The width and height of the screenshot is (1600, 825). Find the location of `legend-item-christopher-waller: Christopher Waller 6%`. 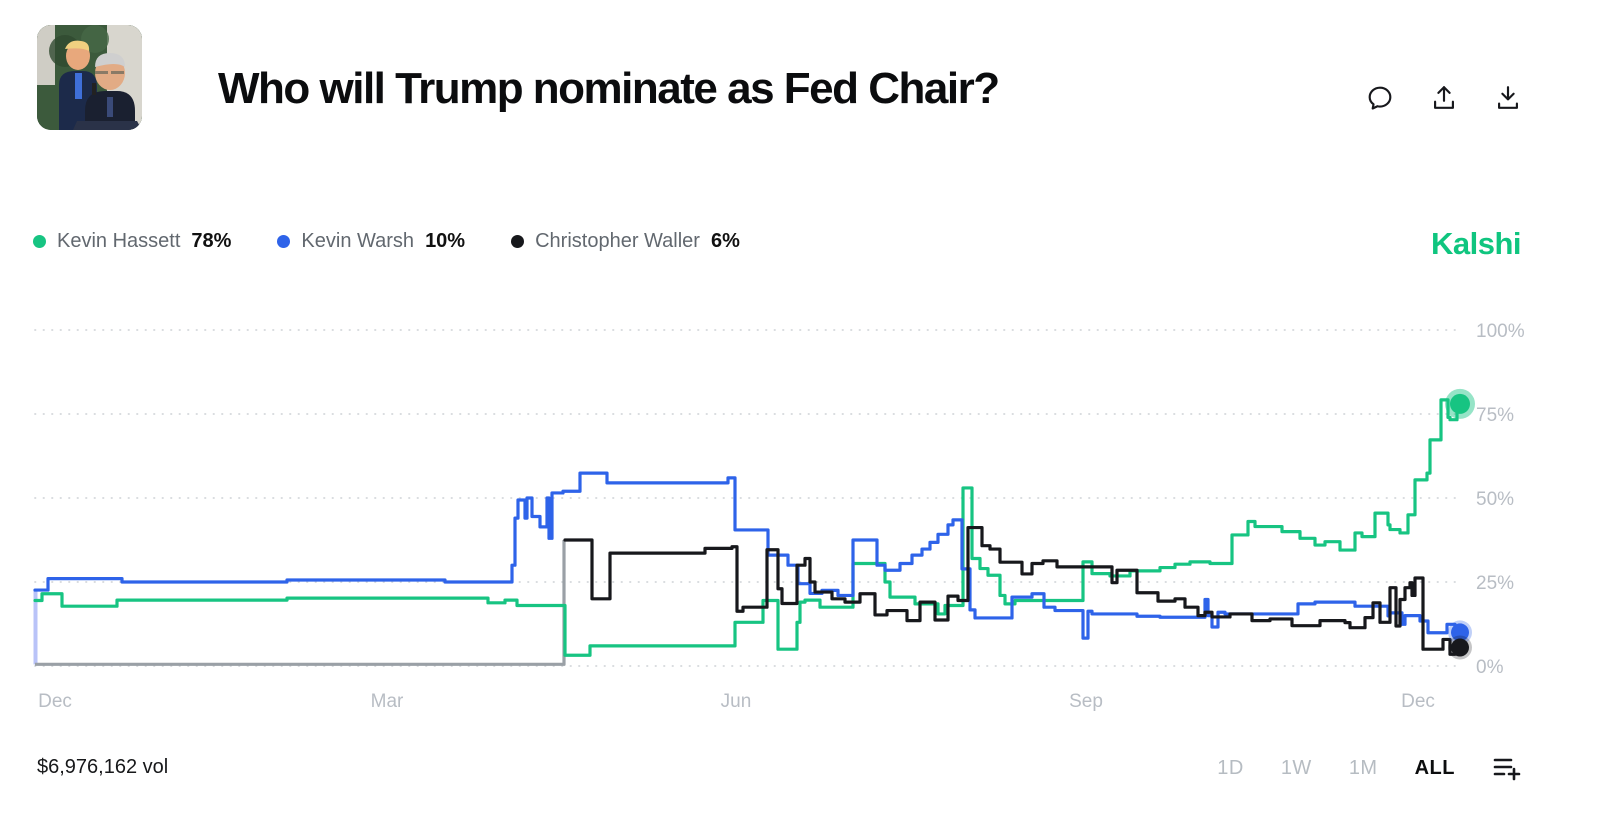

legend-item-christopher-waller: Christopher Waller 6% is located at coordinates (625, 241).